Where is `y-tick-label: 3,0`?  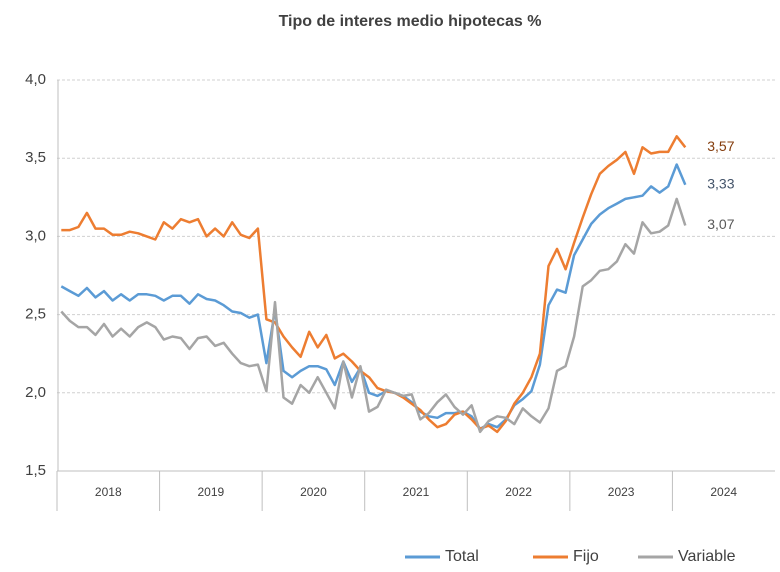
y-tick-label: 3,0 is located at coordinates (35, 235).